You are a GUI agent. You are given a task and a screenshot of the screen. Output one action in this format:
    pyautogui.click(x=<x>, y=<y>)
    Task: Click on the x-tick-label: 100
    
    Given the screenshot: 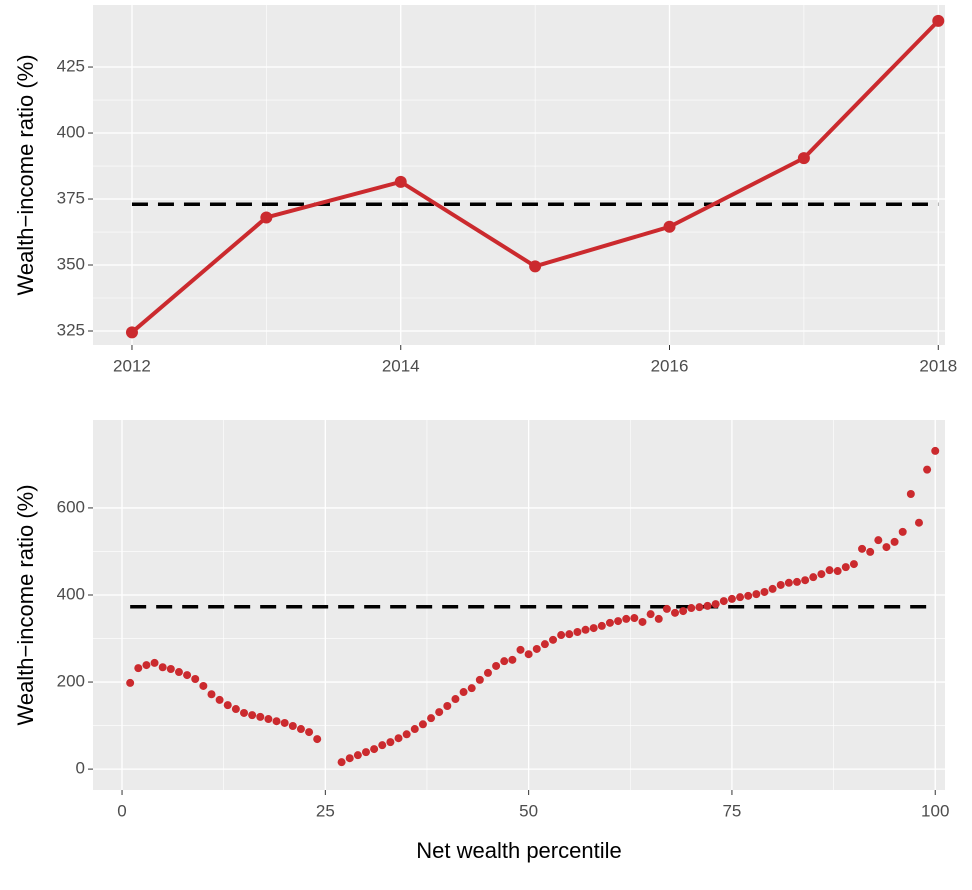 What is the action you would take?
    pyautogui.click(x=935, y=810)
    